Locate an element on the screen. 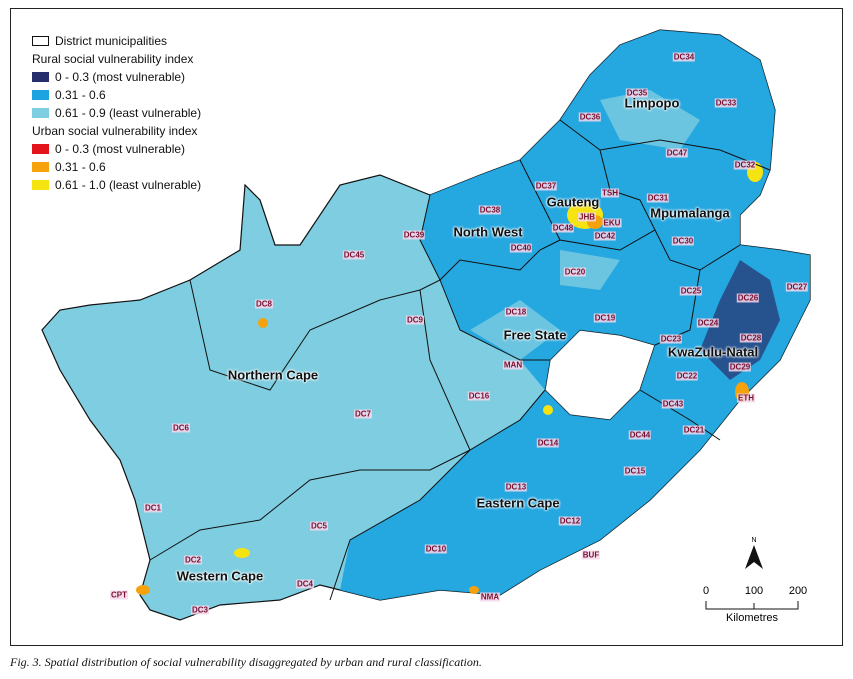 This screenshot has width=853, height=679. district-label: DC14 is located at coordinates (548, 443).